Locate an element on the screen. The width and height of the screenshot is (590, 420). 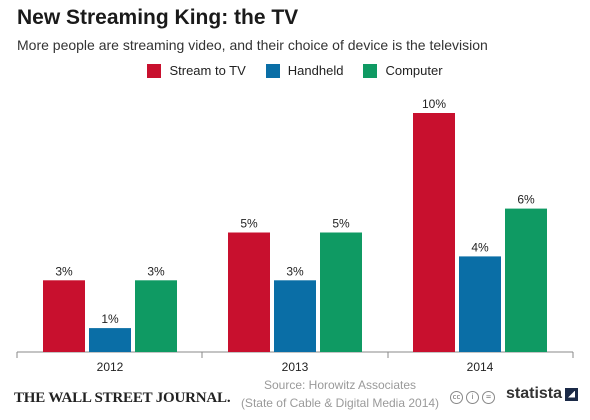
legend-swatch-handheld is located at coordinates (272, 70).